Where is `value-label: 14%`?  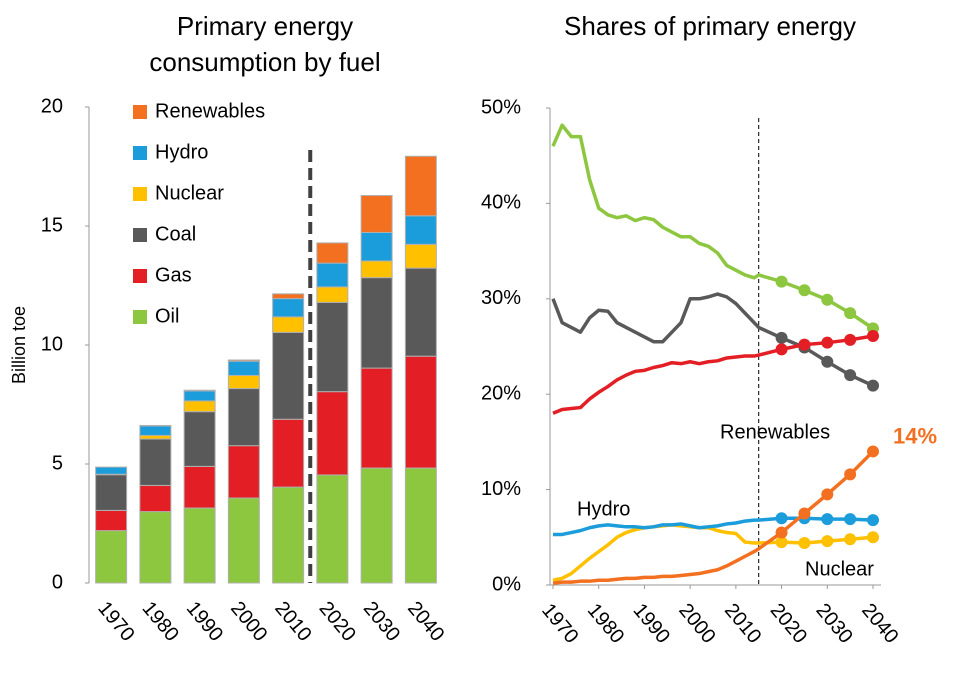 value-label: 14% is located at coordinates (915, 435).